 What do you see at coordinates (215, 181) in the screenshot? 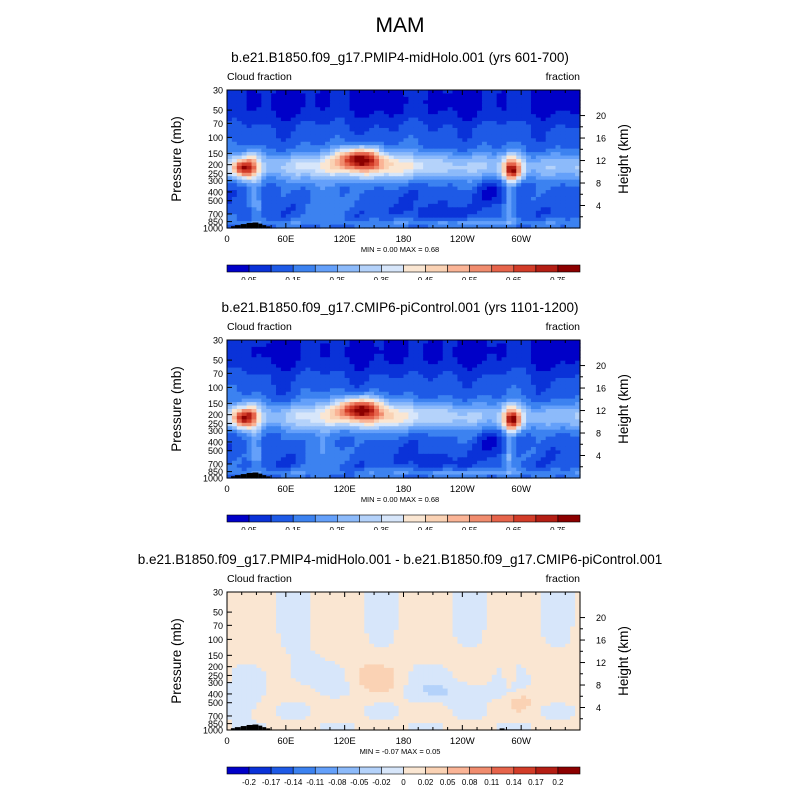
I see `y-tick-label: 300` at bounding box center [215, 181].